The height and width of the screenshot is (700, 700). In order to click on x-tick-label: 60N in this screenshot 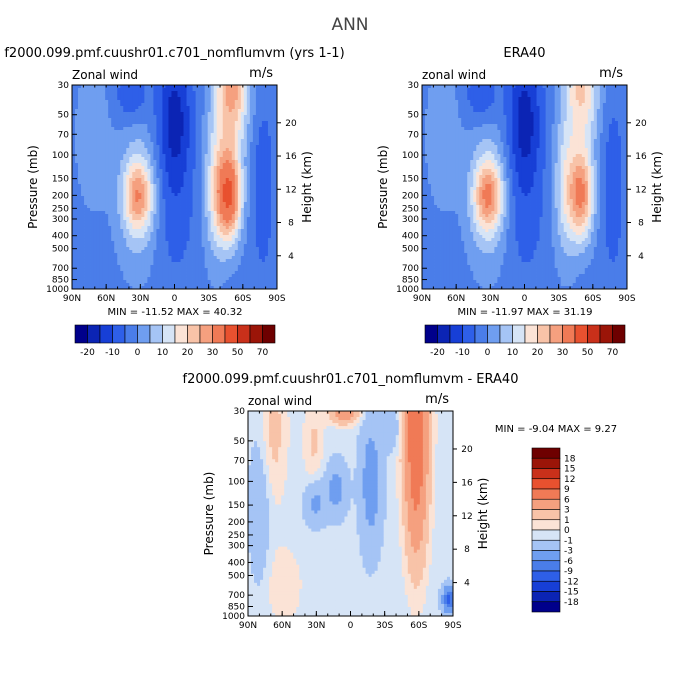, I will do `click(106, 299)`.